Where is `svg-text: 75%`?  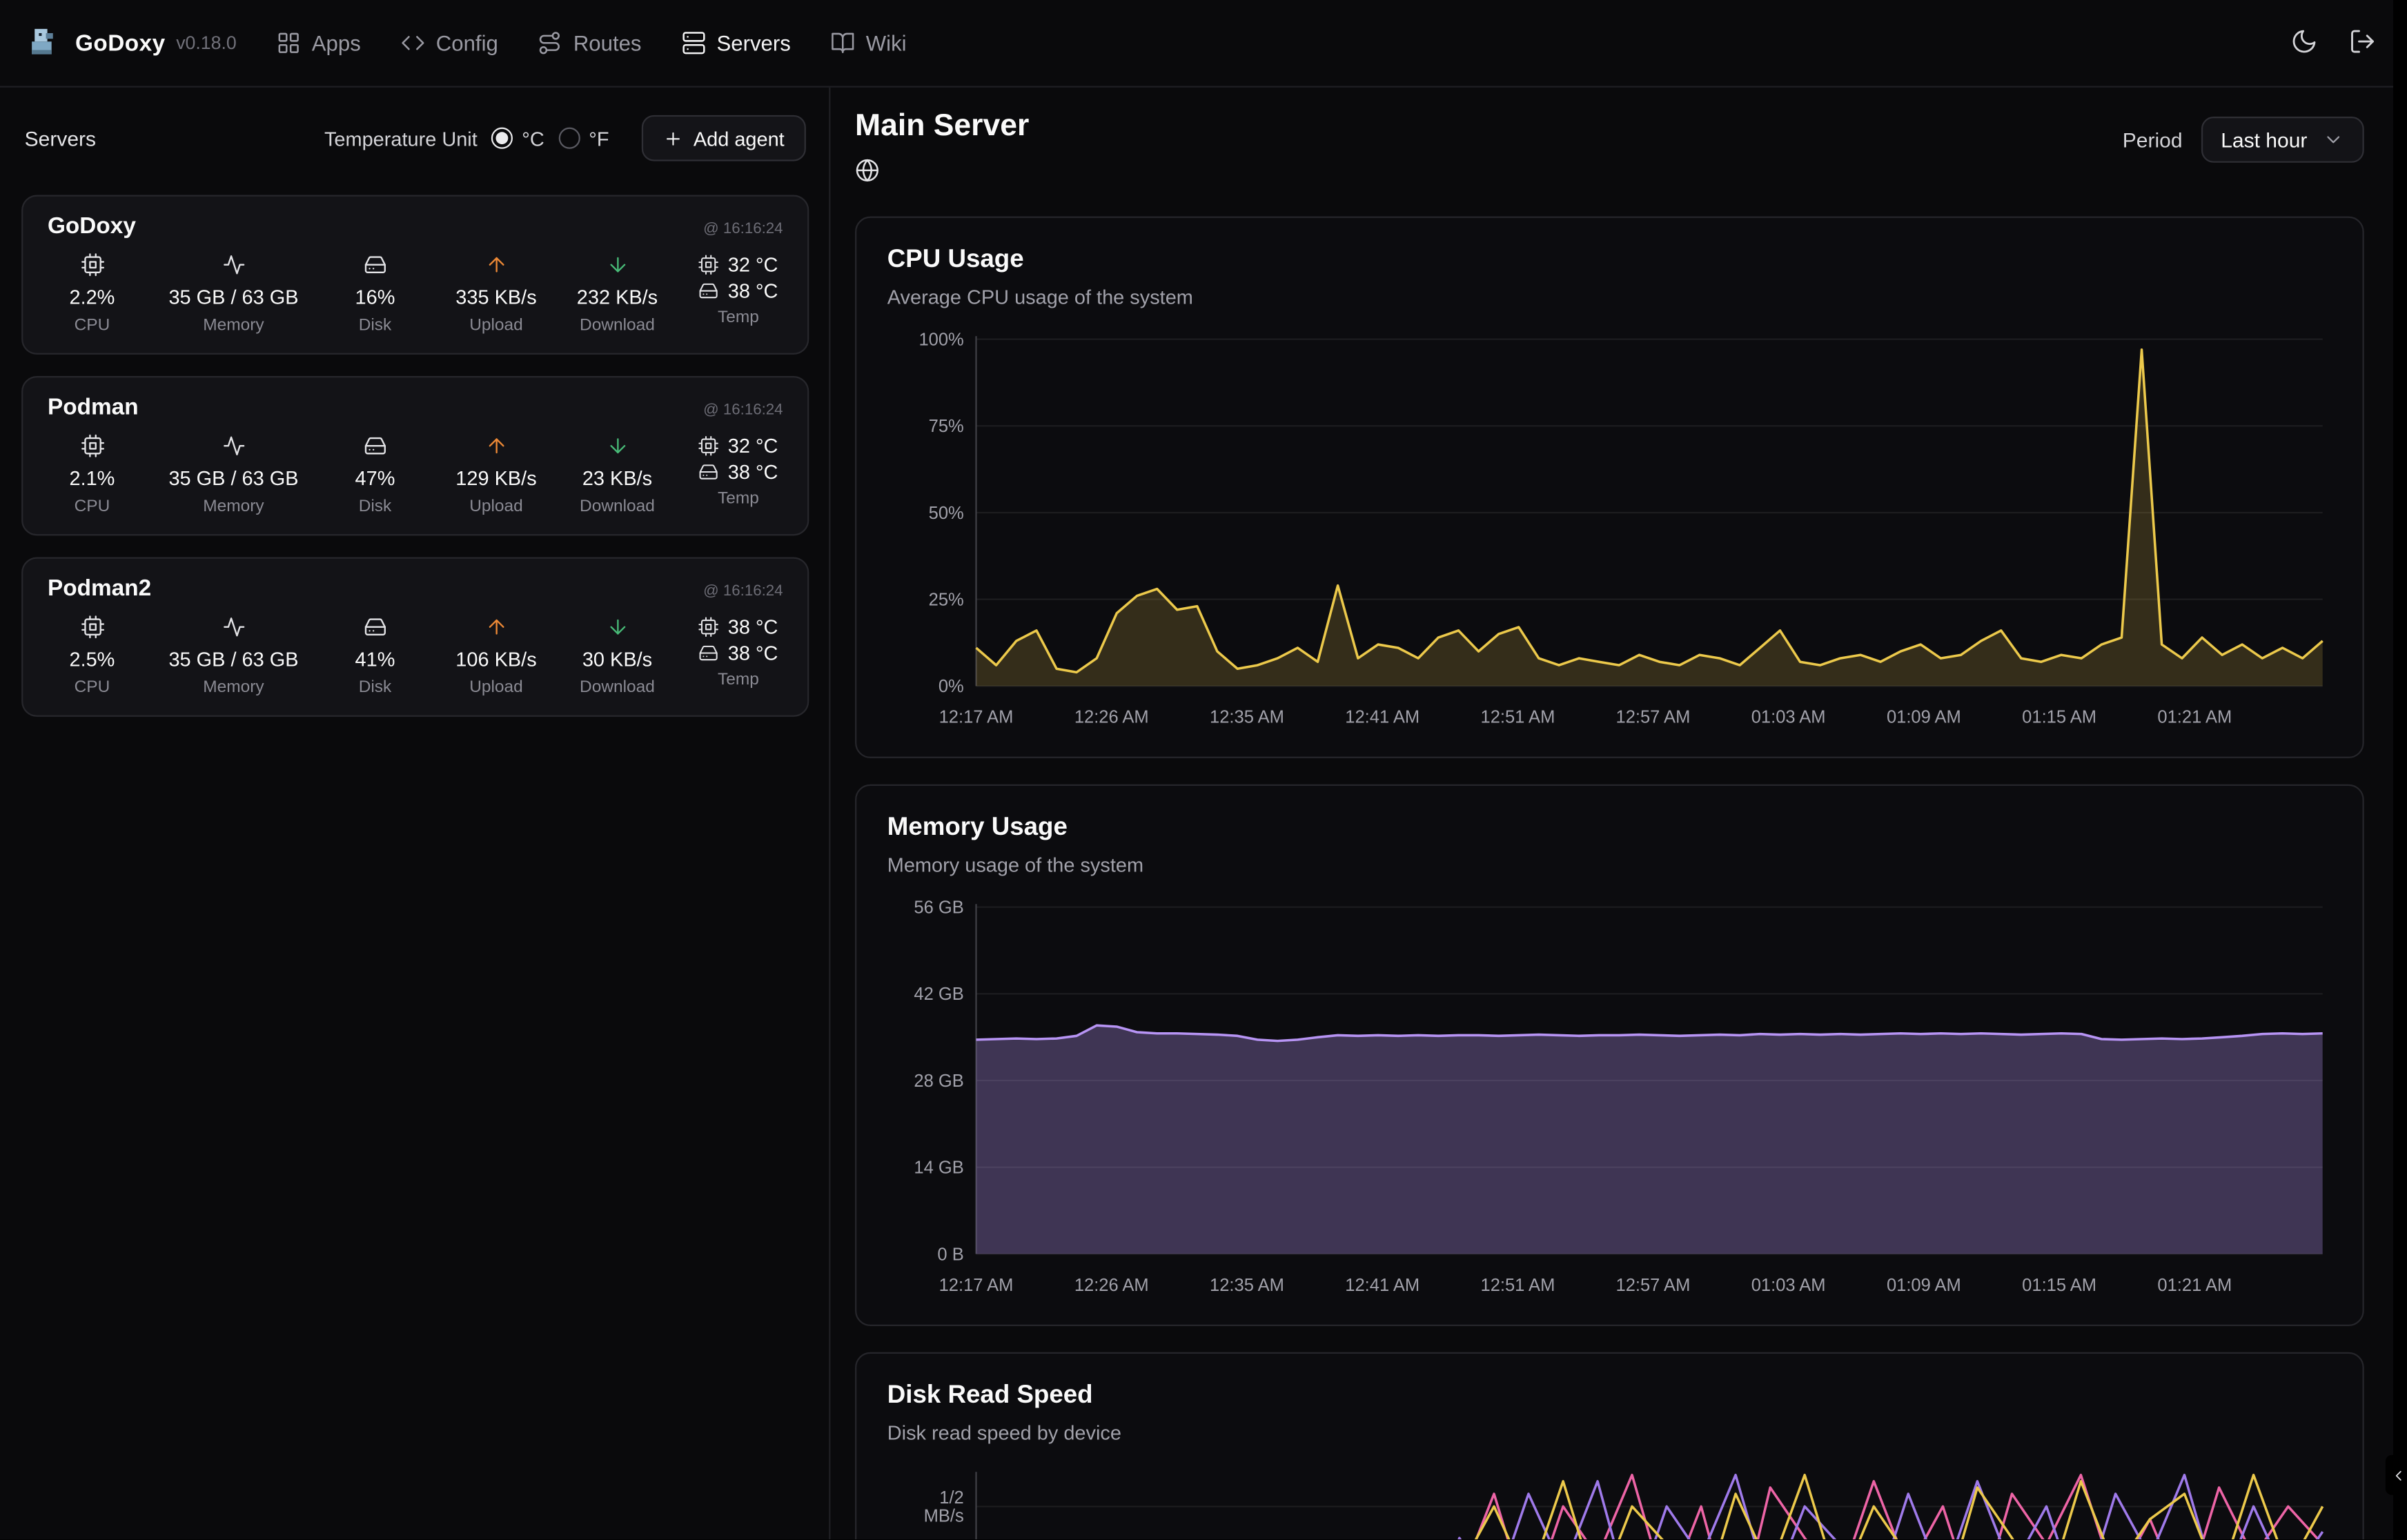
svg-text: 75% is located at coordinates (946, 426).